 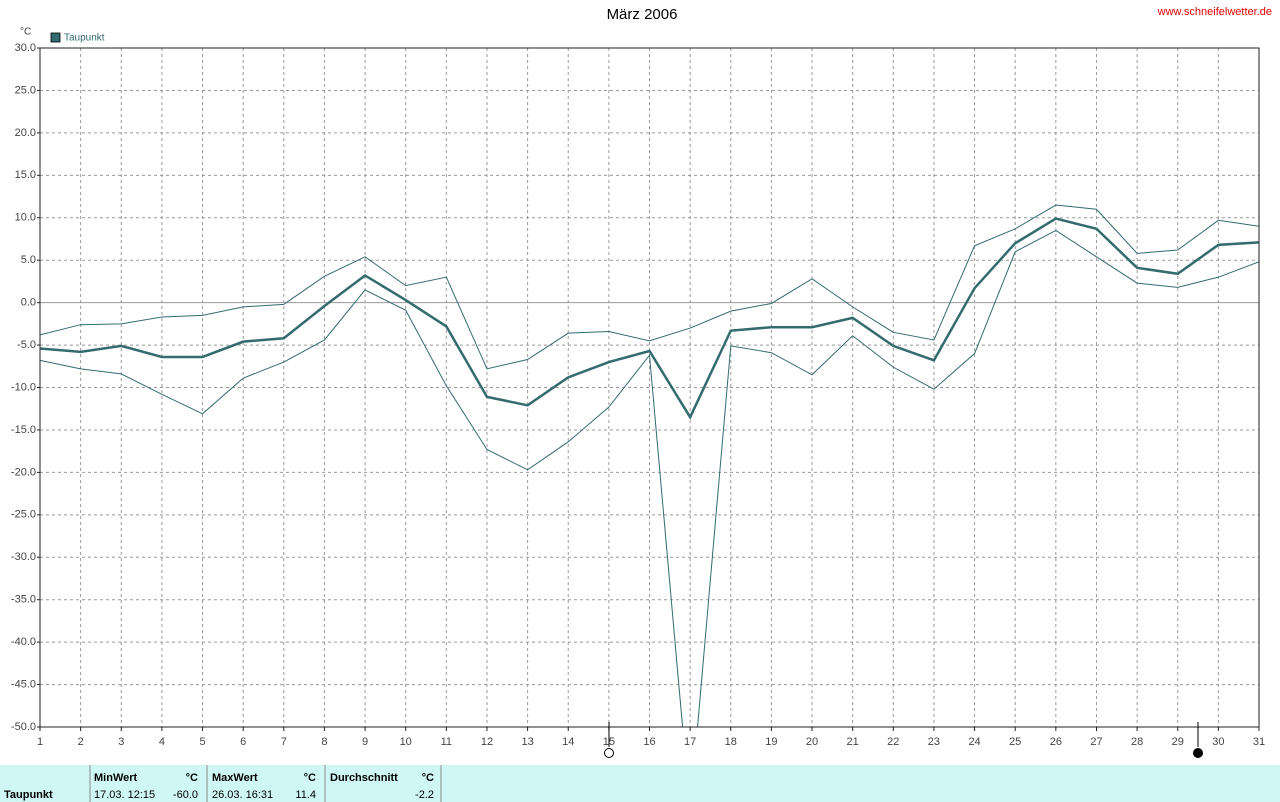 What do you see at coordinates (202, 742) in the screenshot?
I see `x-tick-label: 5` at bounding box center [202, 742].